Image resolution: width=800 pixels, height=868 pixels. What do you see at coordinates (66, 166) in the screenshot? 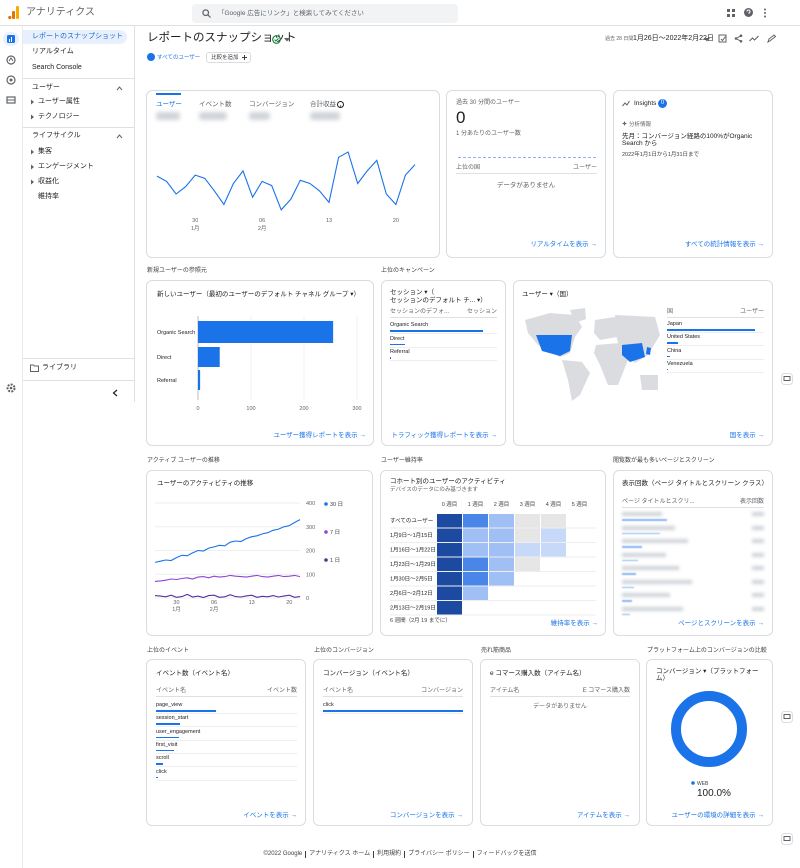
I see `nav-item: エンゲージメント` at bounding box center [66, 166].